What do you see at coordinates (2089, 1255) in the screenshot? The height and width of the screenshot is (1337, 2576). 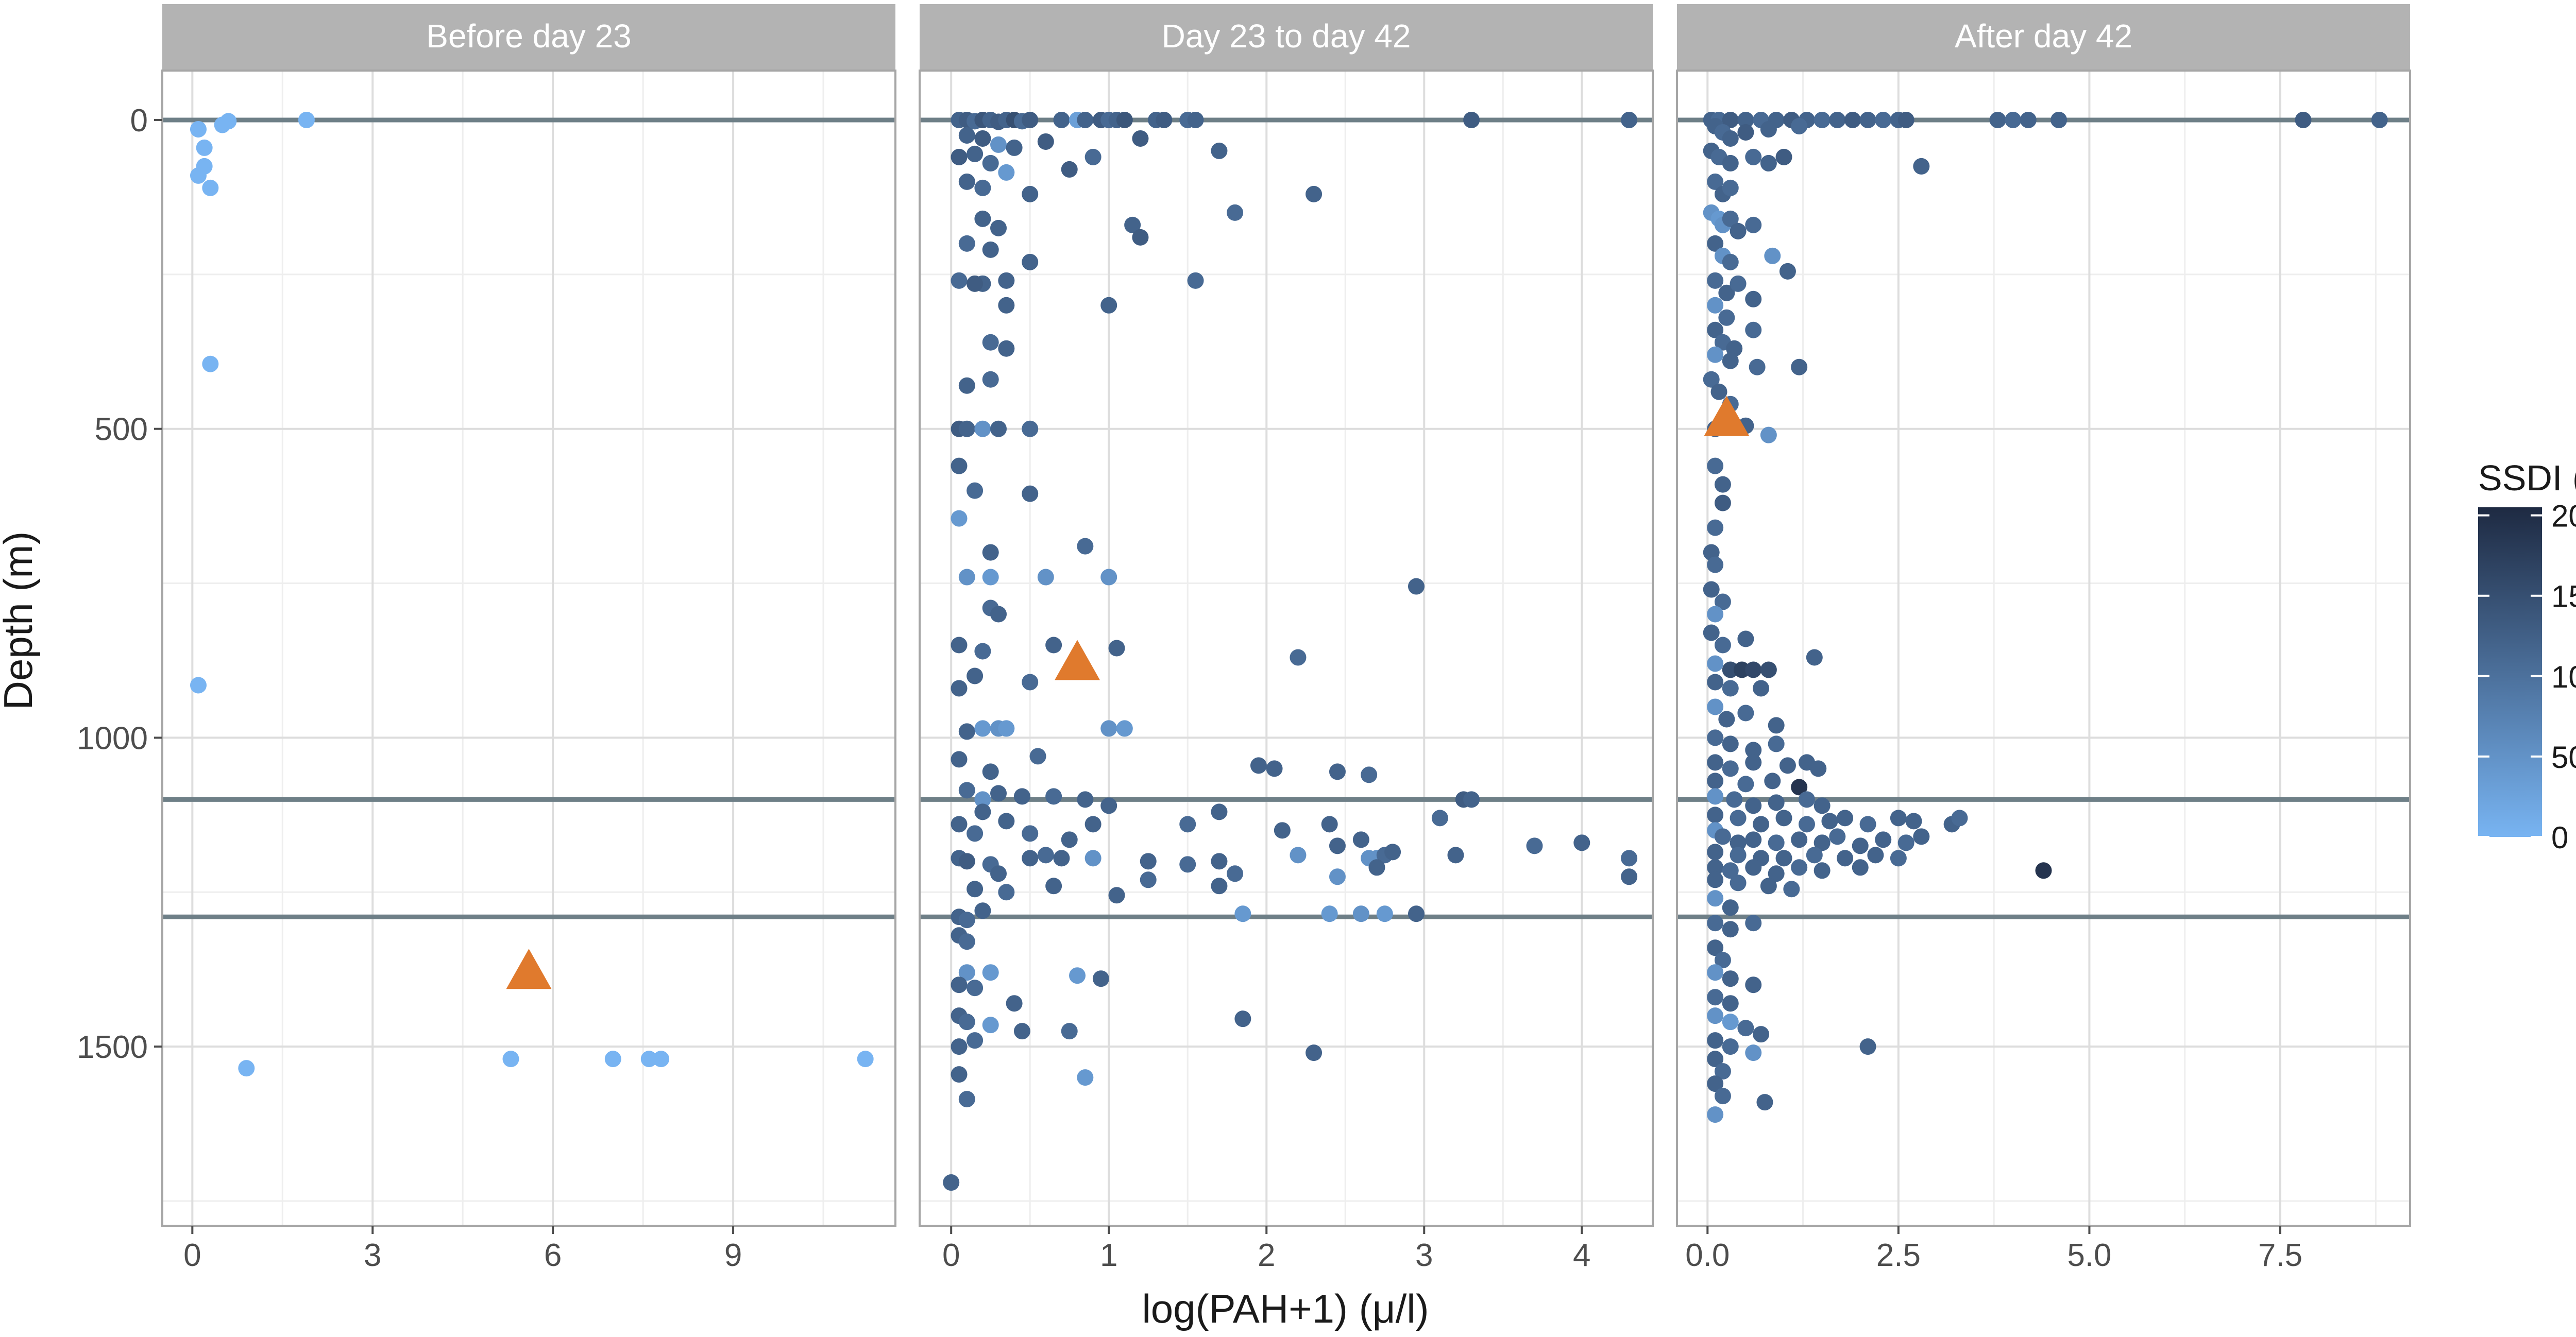 I see `x-tick-label: 5.0` at bounding box center [2089, 1255].